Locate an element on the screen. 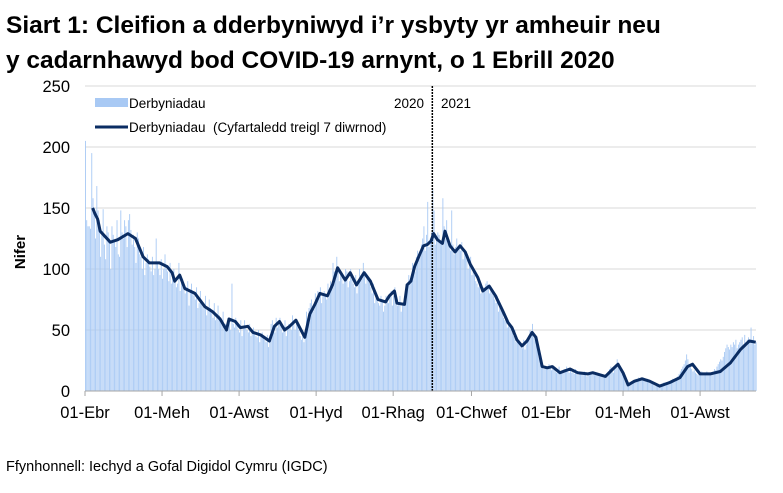  y-axis-tick-labels: 0 50 100 150 200 250 is located at coordinates (56, 239).